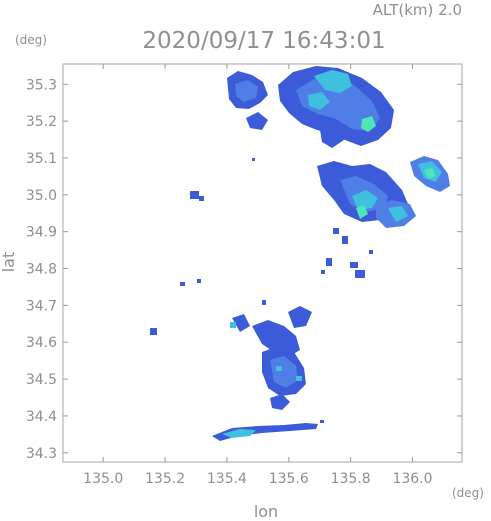 The height and width of the screenshot is (521, 491). Describe the element at coordinates (351, 479) in the screenshot. I see `x-tick-label: 135.8` at that location.